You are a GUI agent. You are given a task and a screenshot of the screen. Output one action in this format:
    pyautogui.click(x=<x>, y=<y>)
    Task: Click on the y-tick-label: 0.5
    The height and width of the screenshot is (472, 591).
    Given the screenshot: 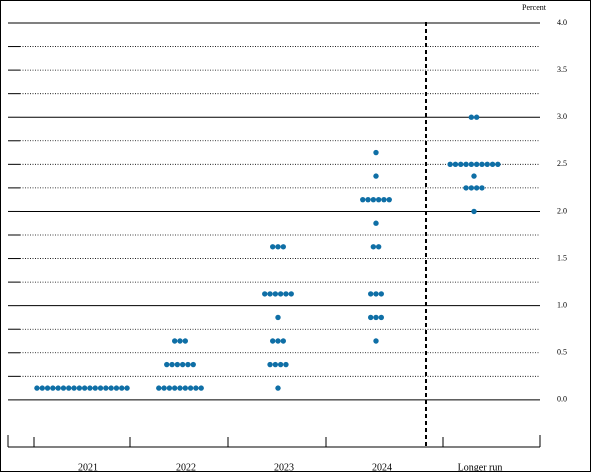 What is the action you would take?
    pyautogui.click(x=562, y=352)
    